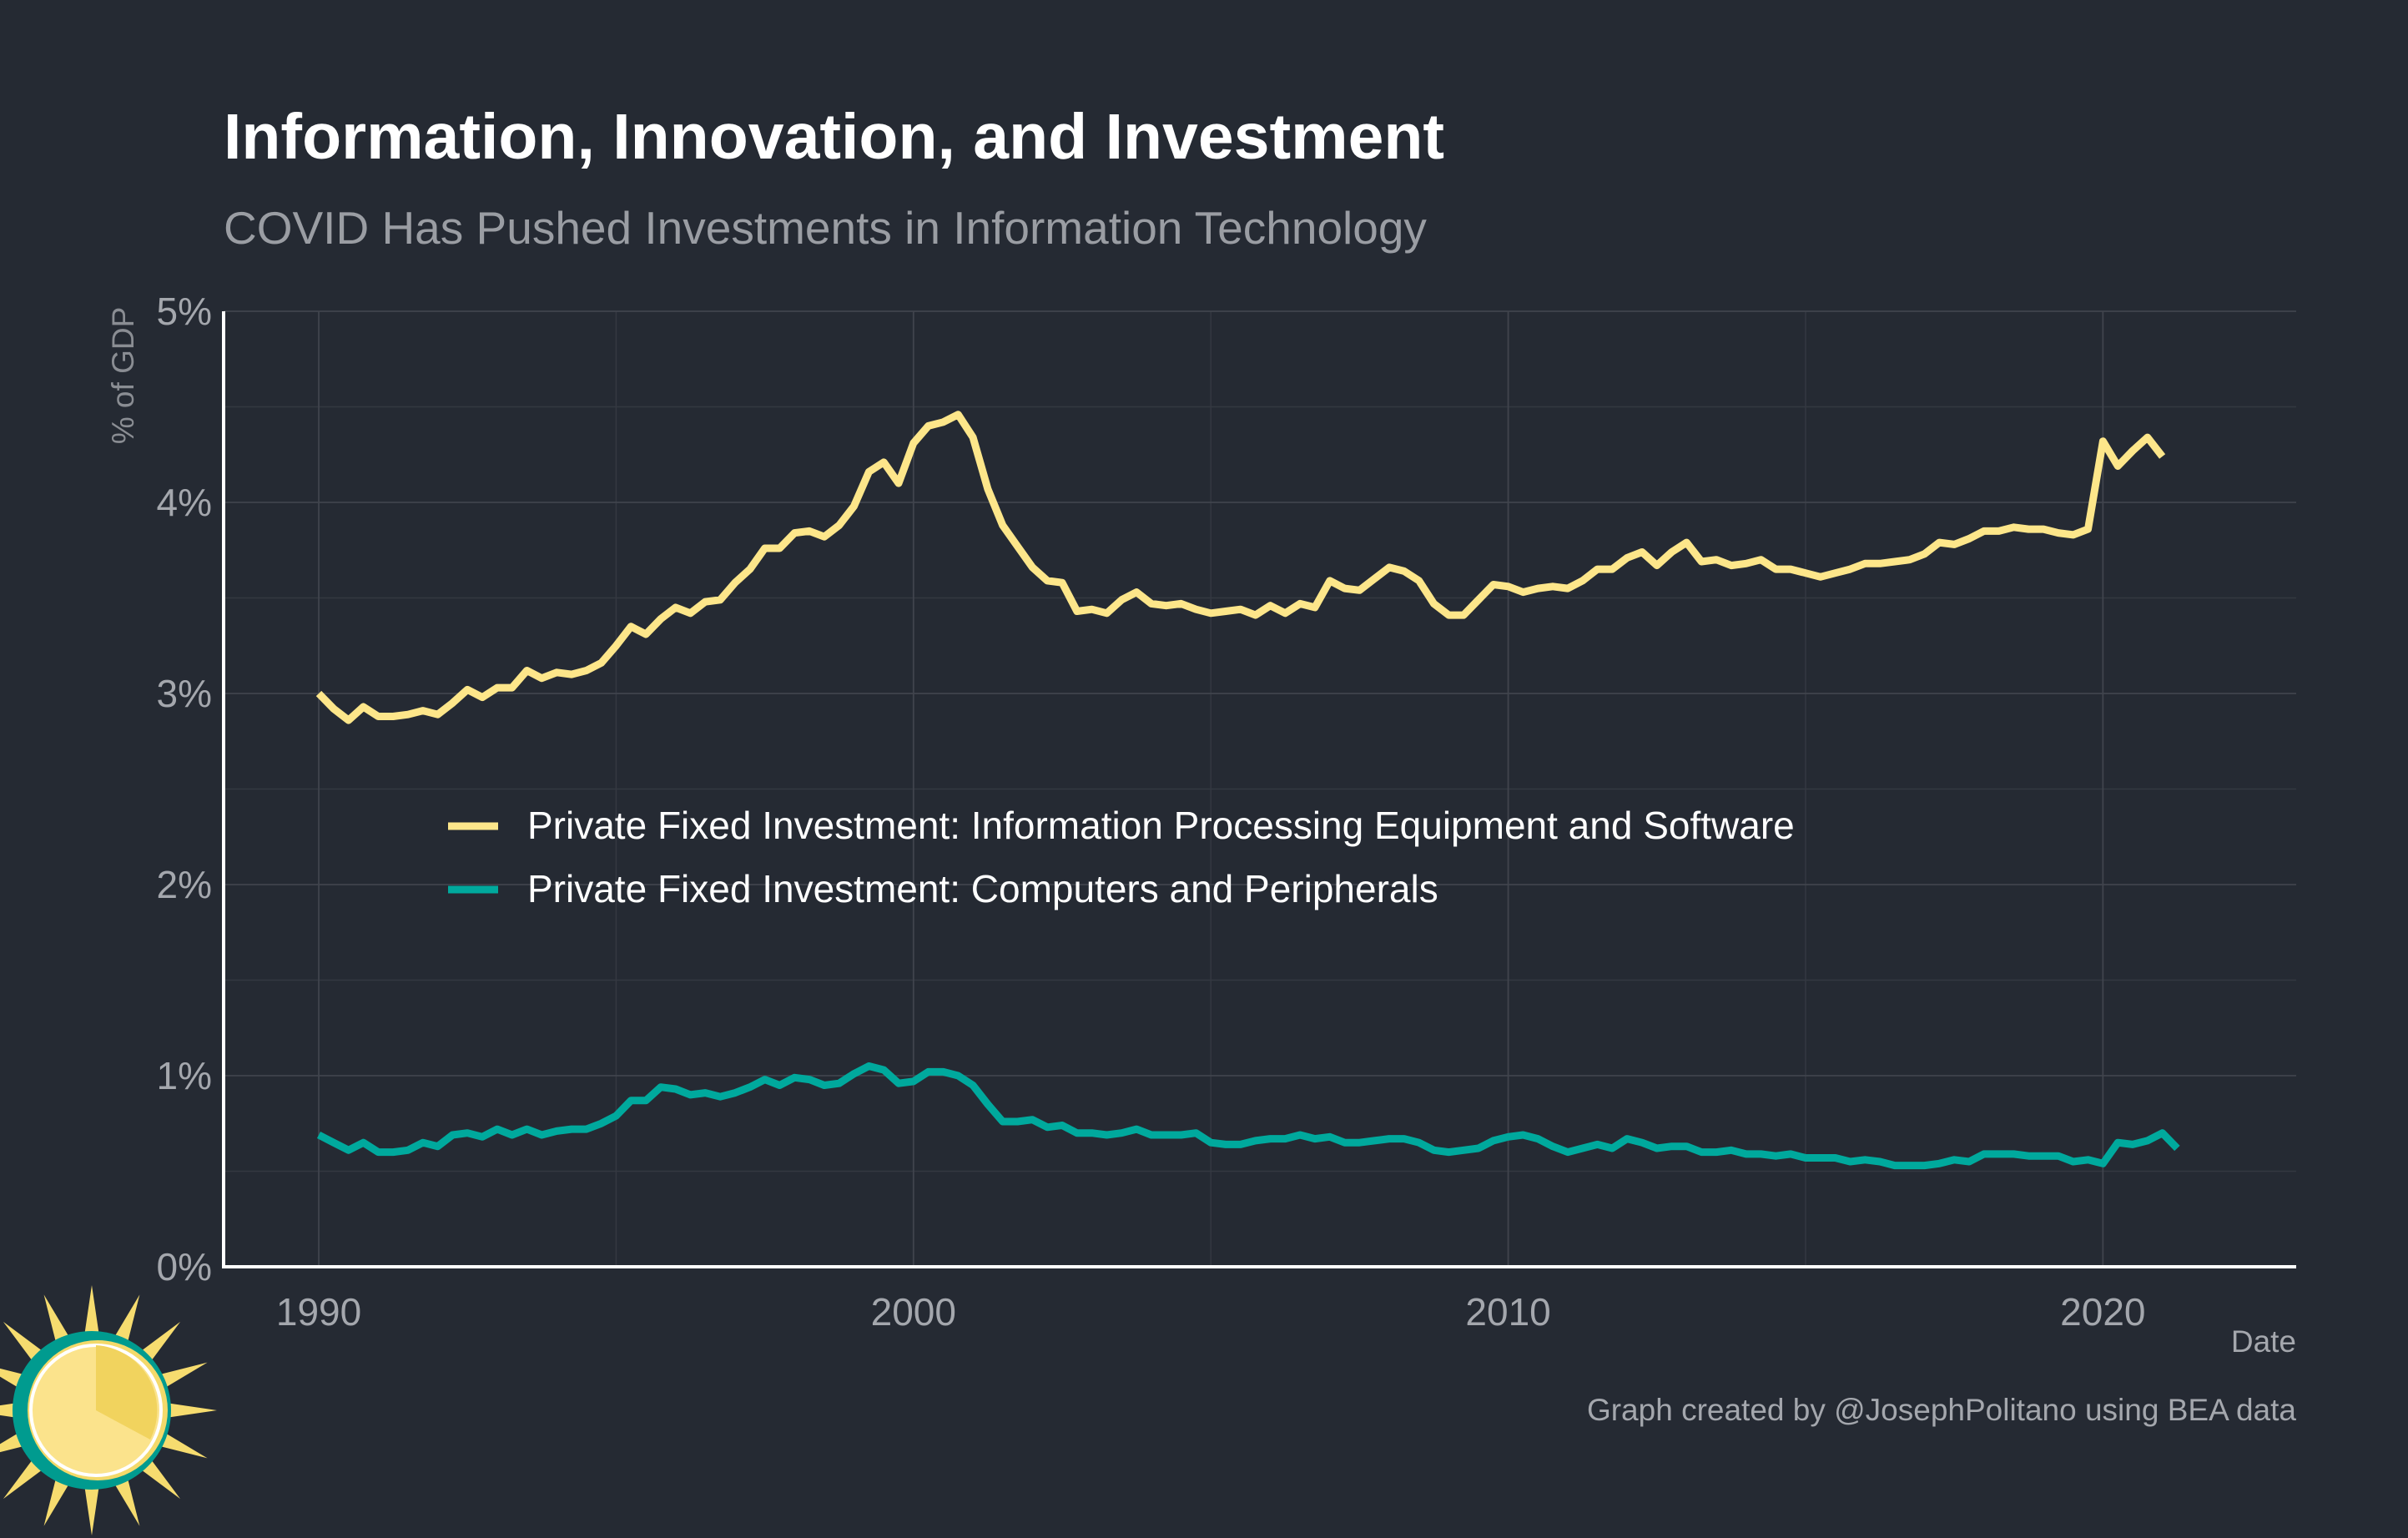 The width and height of the screenshot is (2408, 1538). I want to click on y-tick-label: 4%, so click(184, 502).